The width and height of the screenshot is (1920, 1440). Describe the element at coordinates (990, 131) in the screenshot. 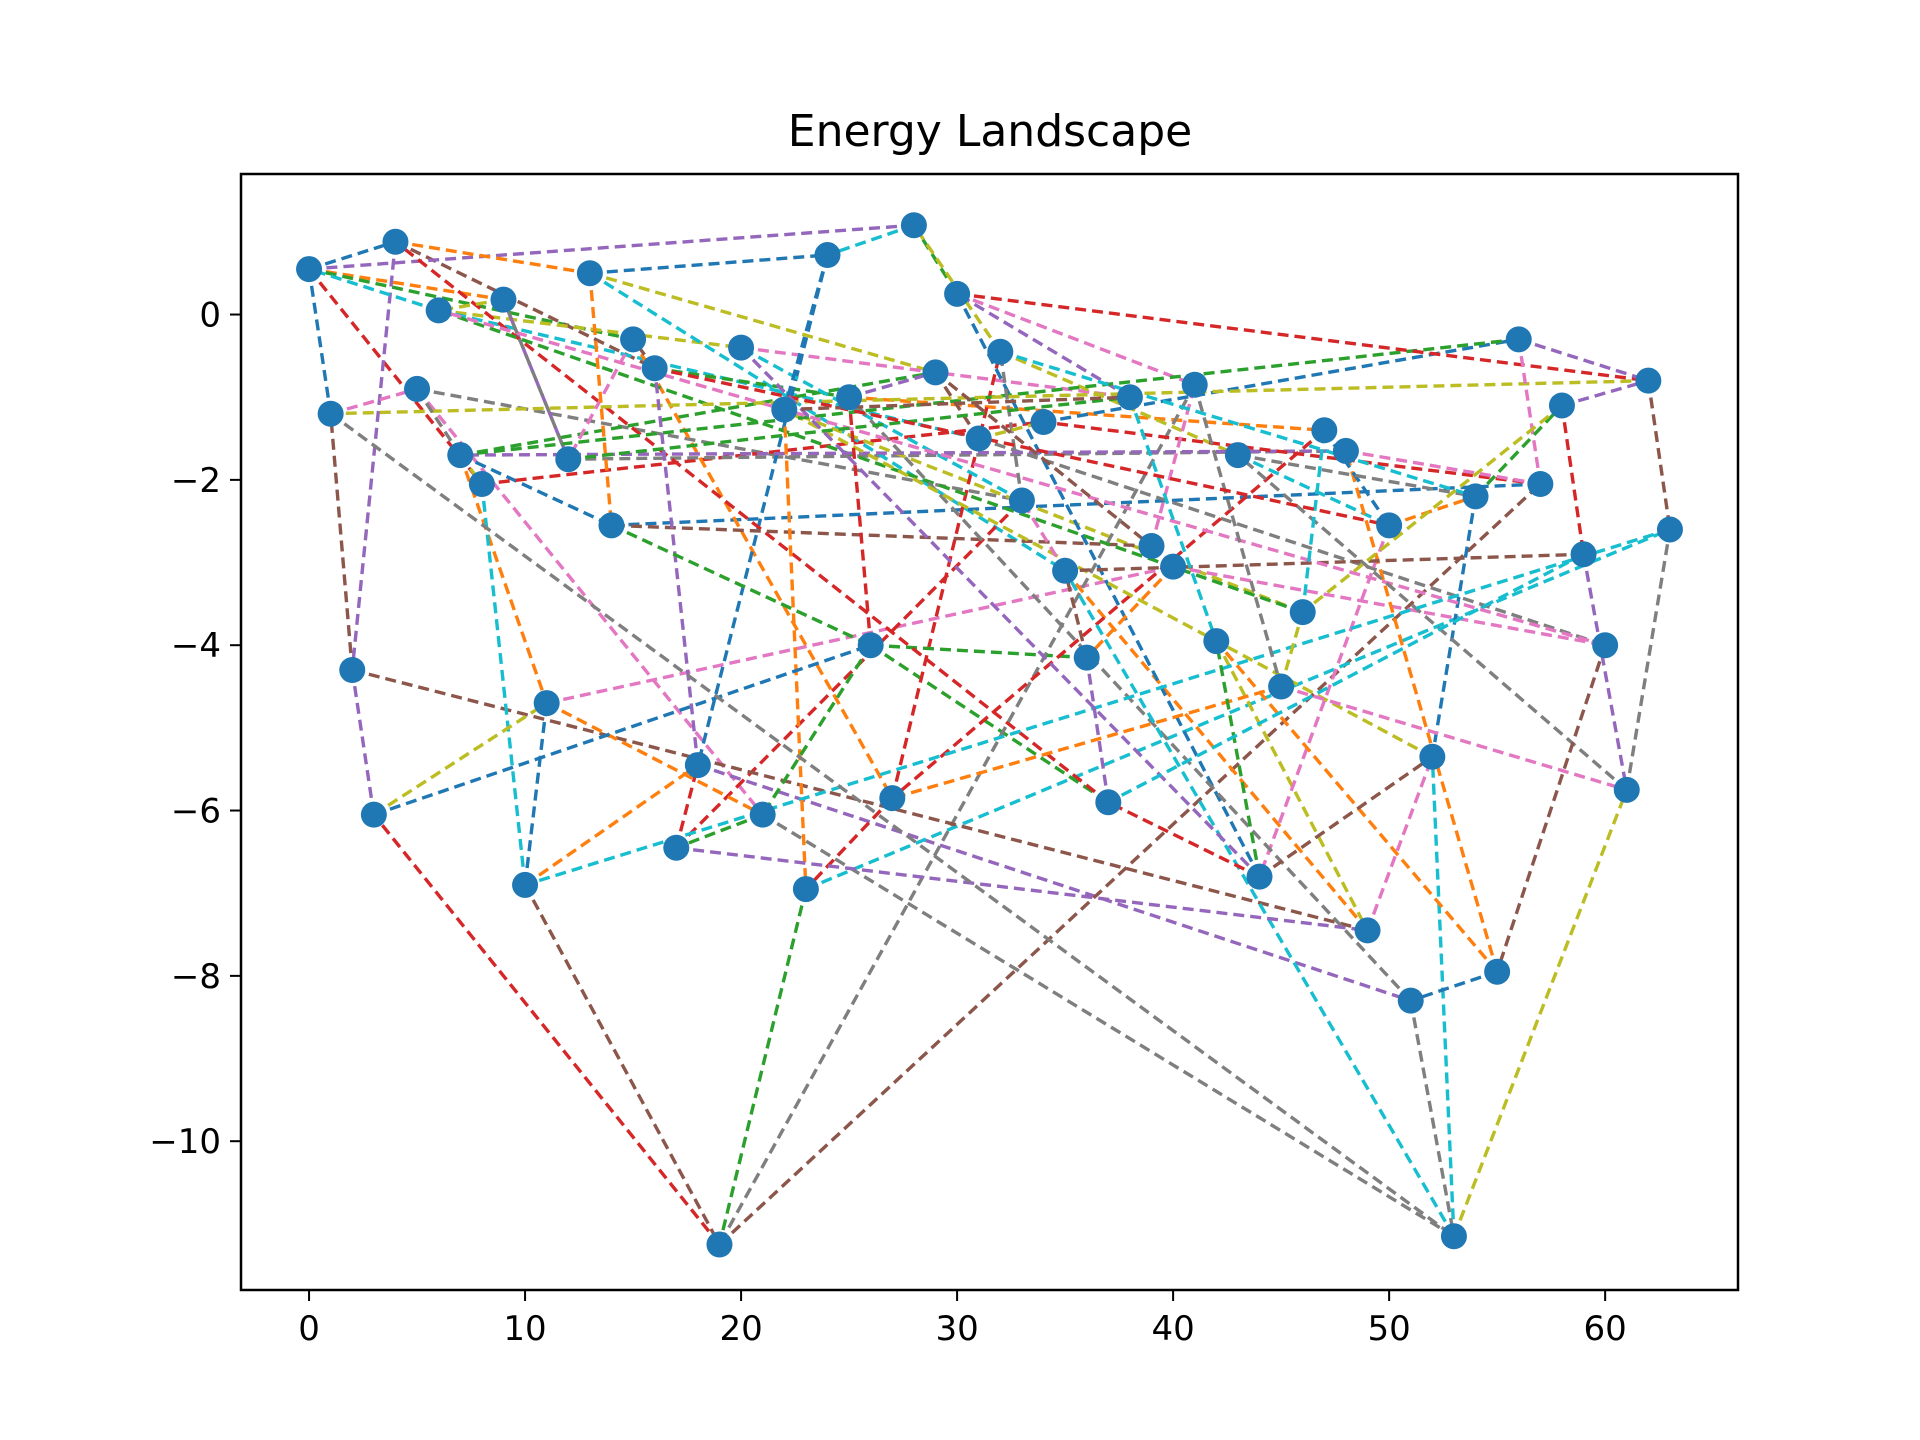

I see `chart-title: Energy Landscape` at that location.